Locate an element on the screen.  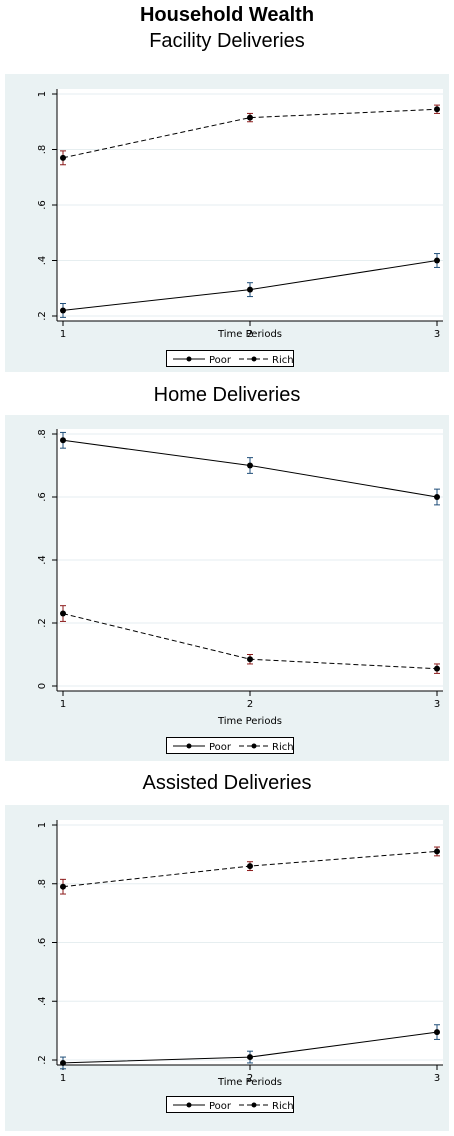
legend-home: Poor Rich is located at coordinates (230, 745).